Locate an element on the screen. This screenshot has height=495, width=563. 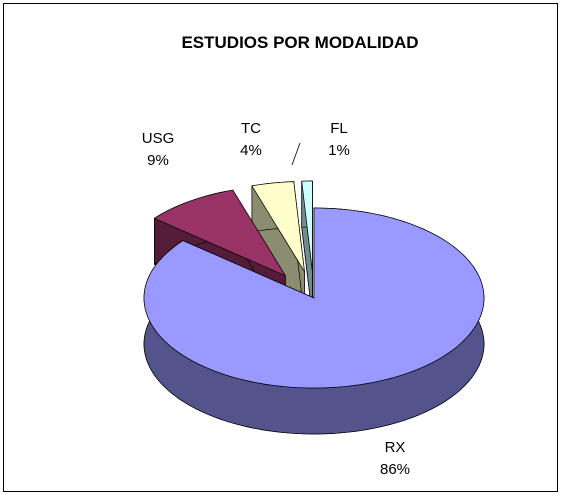
slice-label: TC is located at coordinates (251, 128).